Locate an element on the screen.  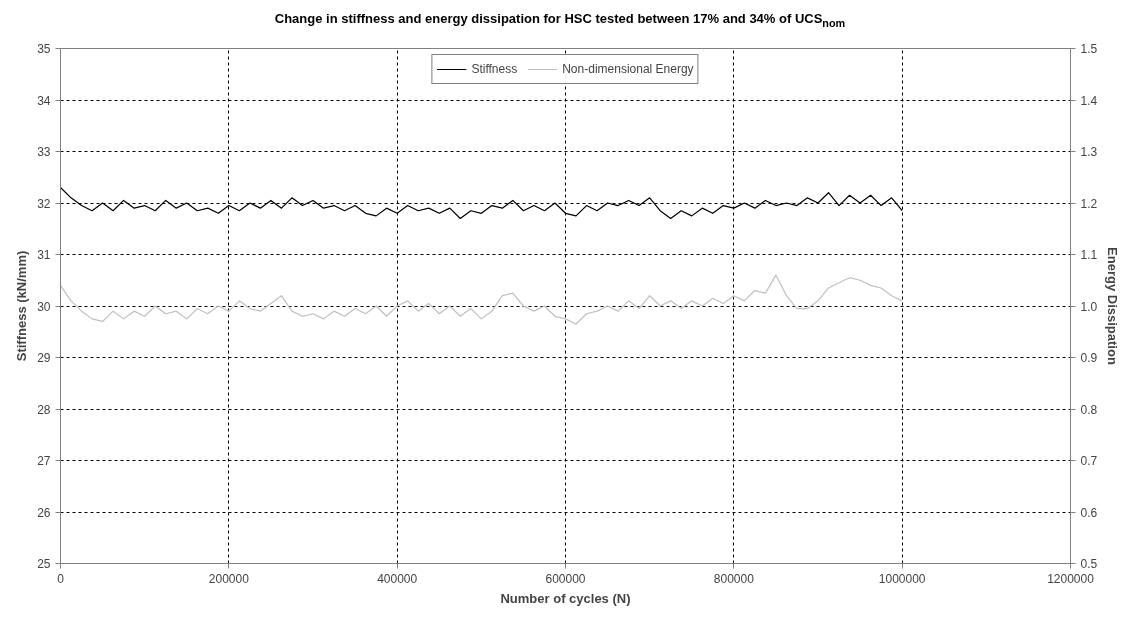
x-axis-title: Number of cycles (N) is located at coordinates (565, 598).